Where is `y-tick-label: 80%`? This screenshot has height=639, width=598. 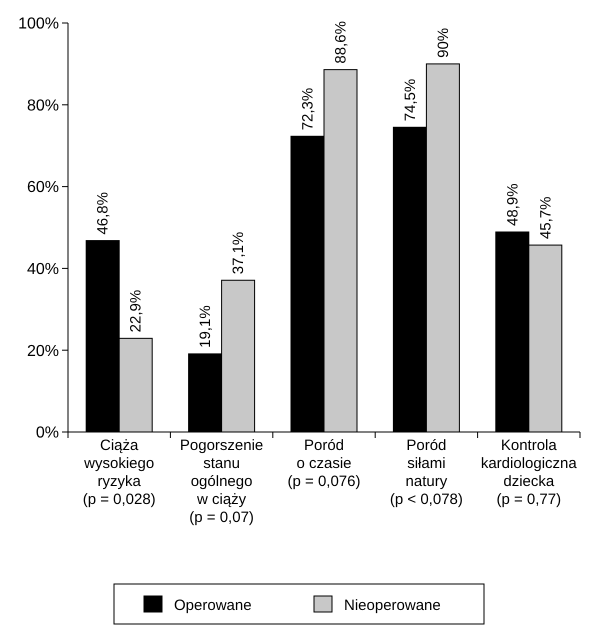
y-tick-label: 80% is located at coordinates (42, 105).